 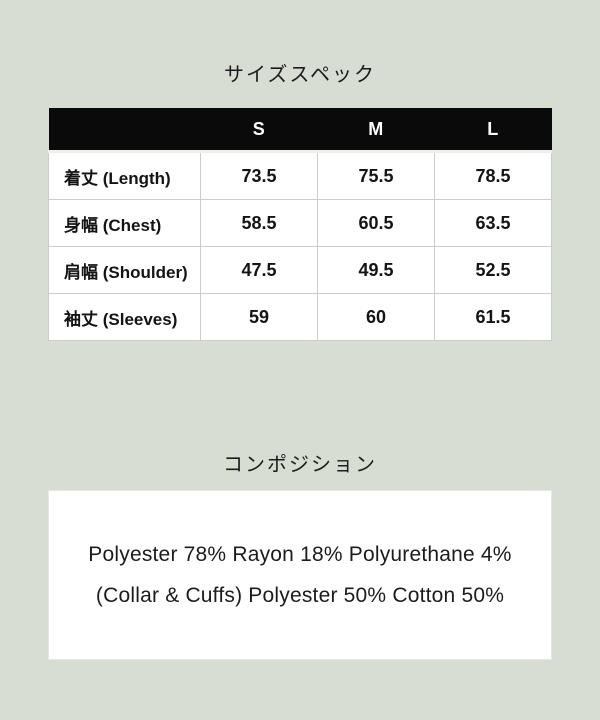 What do you see at coordinates (493, 223) in the screenshot?
I see `value-chest-l: 63.5` at bounding box center [493, 223].